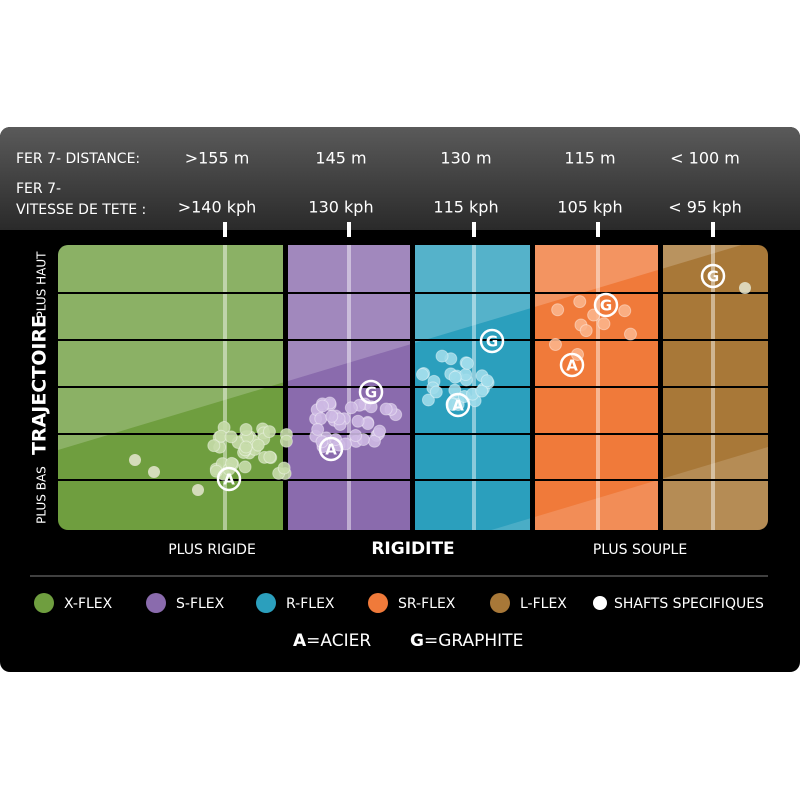 The image size is (800, 800). What do you see at coordinates (589, 158) in the screenshot?
I see `header-value: 115 m` at bounding box center [589, 158].